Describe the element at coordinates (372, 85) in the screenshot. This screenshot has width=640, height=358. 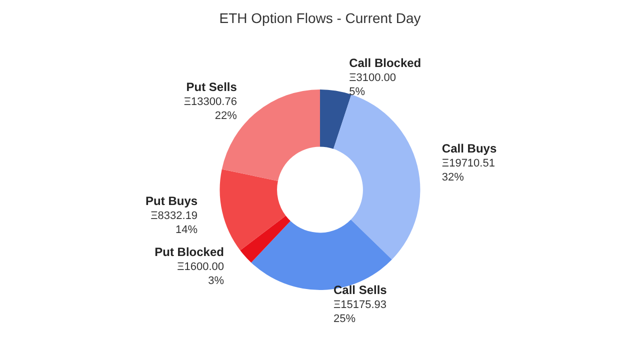
I see `data-label: Ξ3100.00 5%` at that location.